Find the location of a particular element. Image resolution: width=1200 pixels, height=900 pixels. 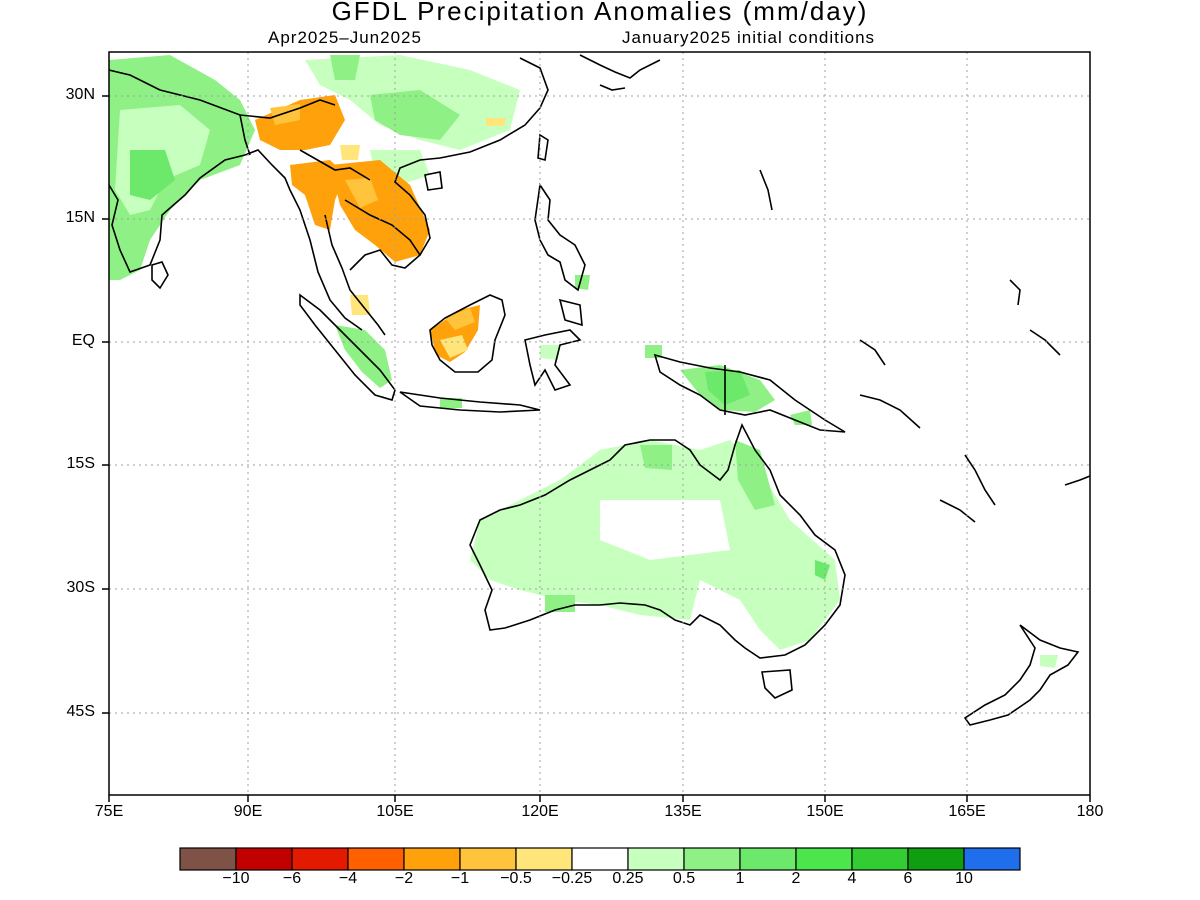

lon-label-120e: 120E is located at coordinates (540, 811).